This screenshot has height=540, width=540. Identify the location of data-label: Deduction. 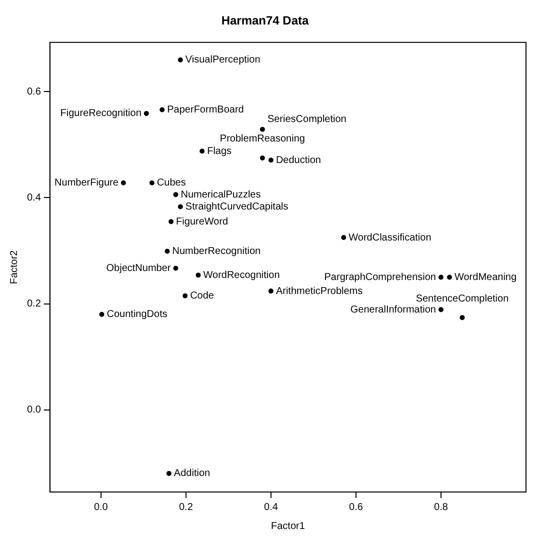
(298, 160).